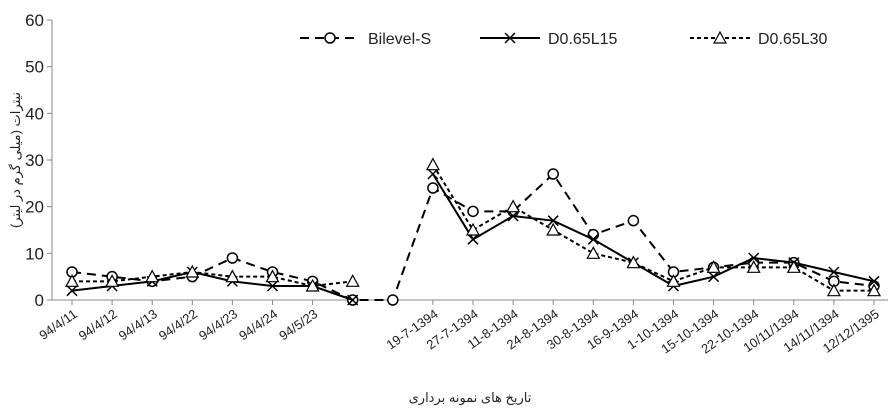  I want to click on y-tick-label: 30, so click(34, 160).